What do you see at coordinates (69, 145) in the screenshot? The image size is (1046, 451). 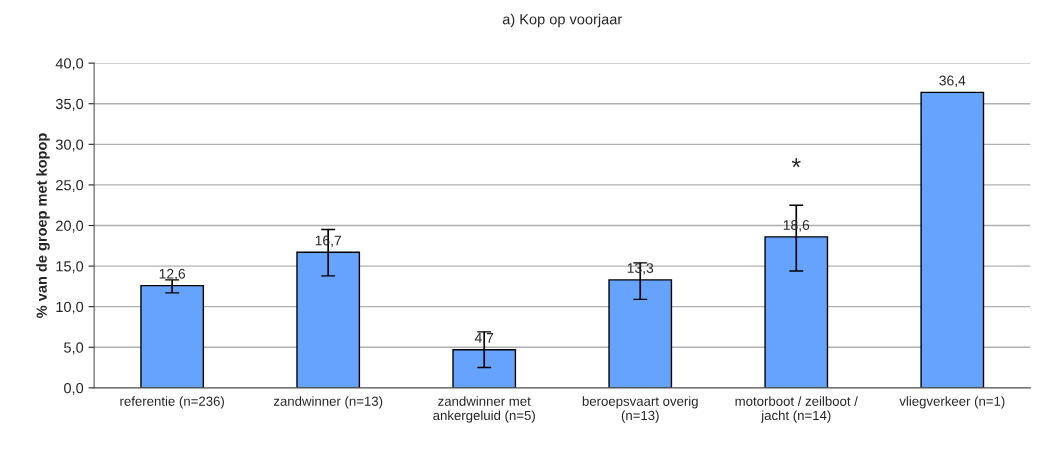 I see `y-tick-label: 30,0` at bounding box center [69, 145].